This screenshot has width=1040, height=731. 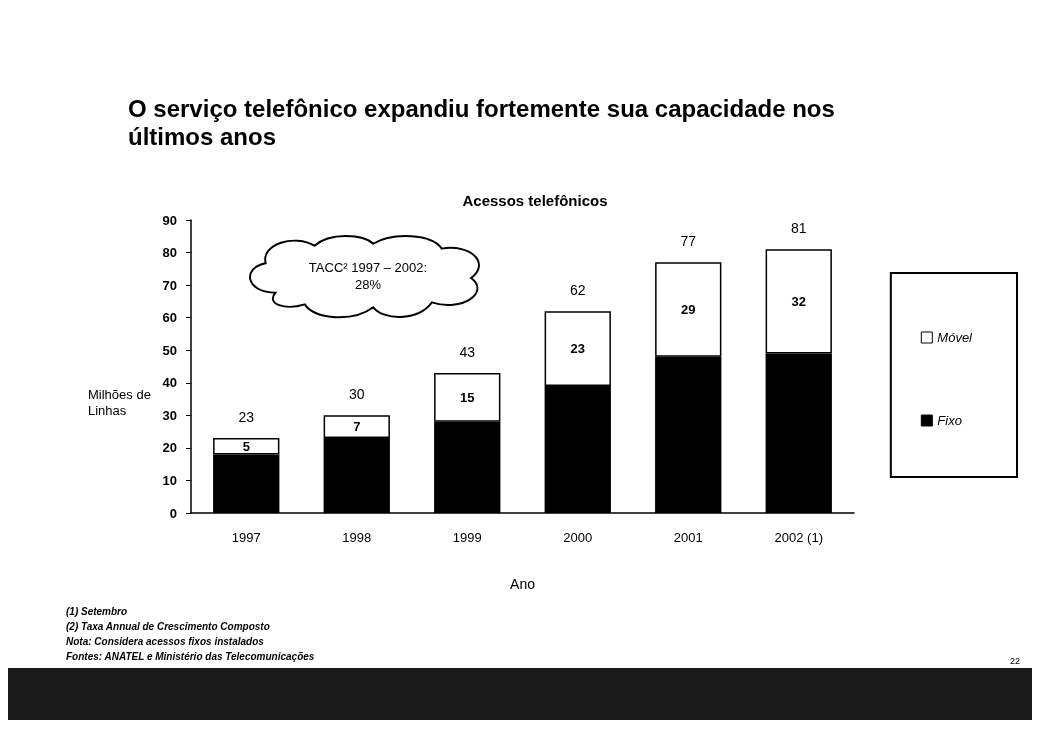 I want to click on y-tick-label: 70, so click(x=169, y=285).